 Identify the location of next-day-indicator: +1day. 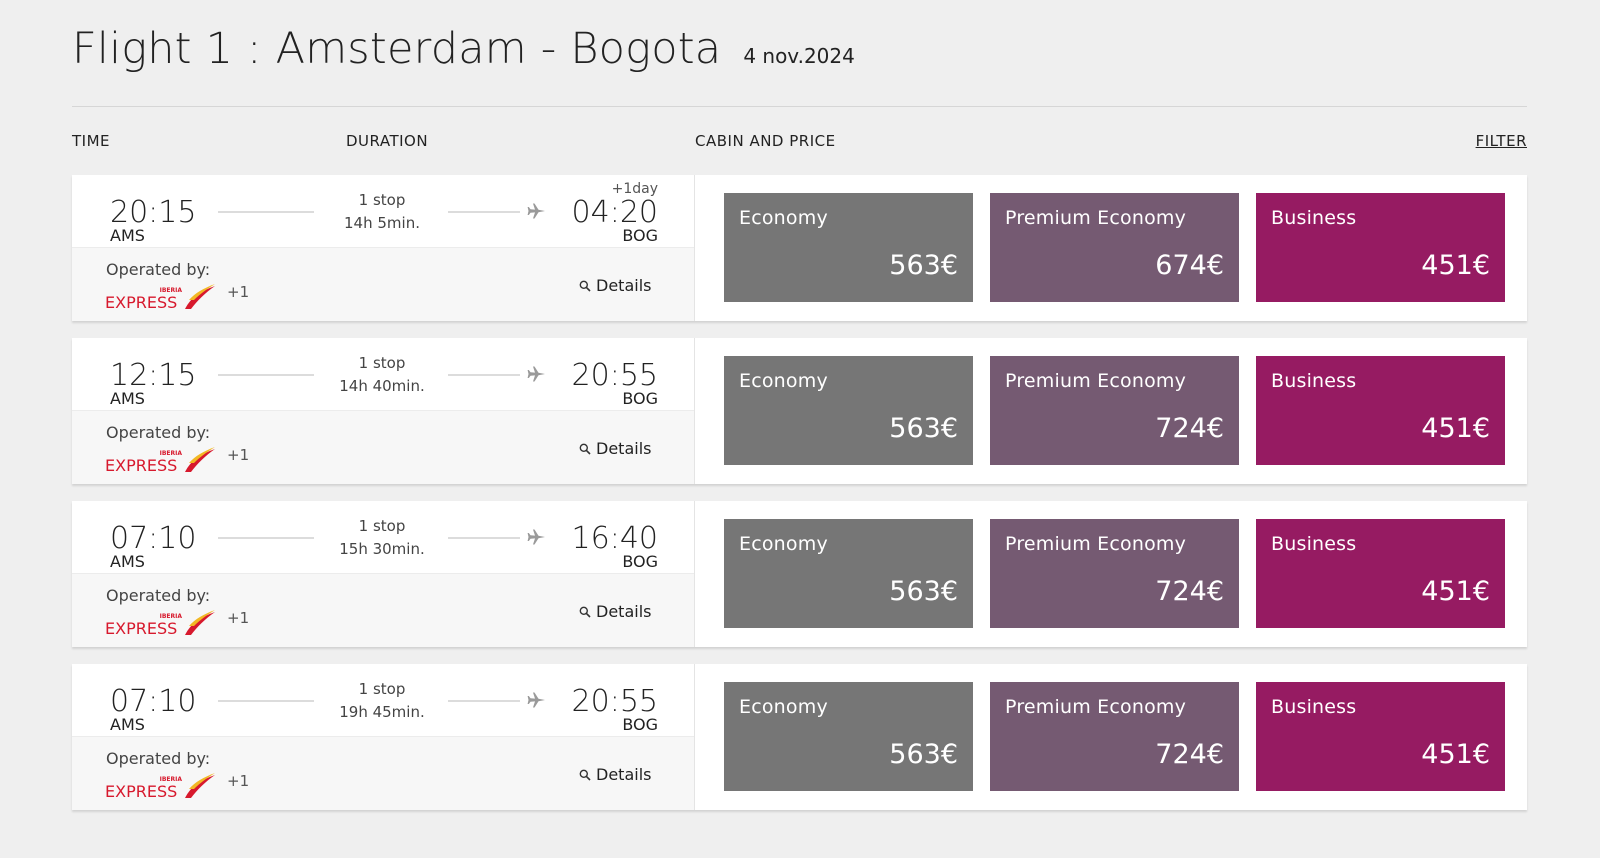
(634, 189).